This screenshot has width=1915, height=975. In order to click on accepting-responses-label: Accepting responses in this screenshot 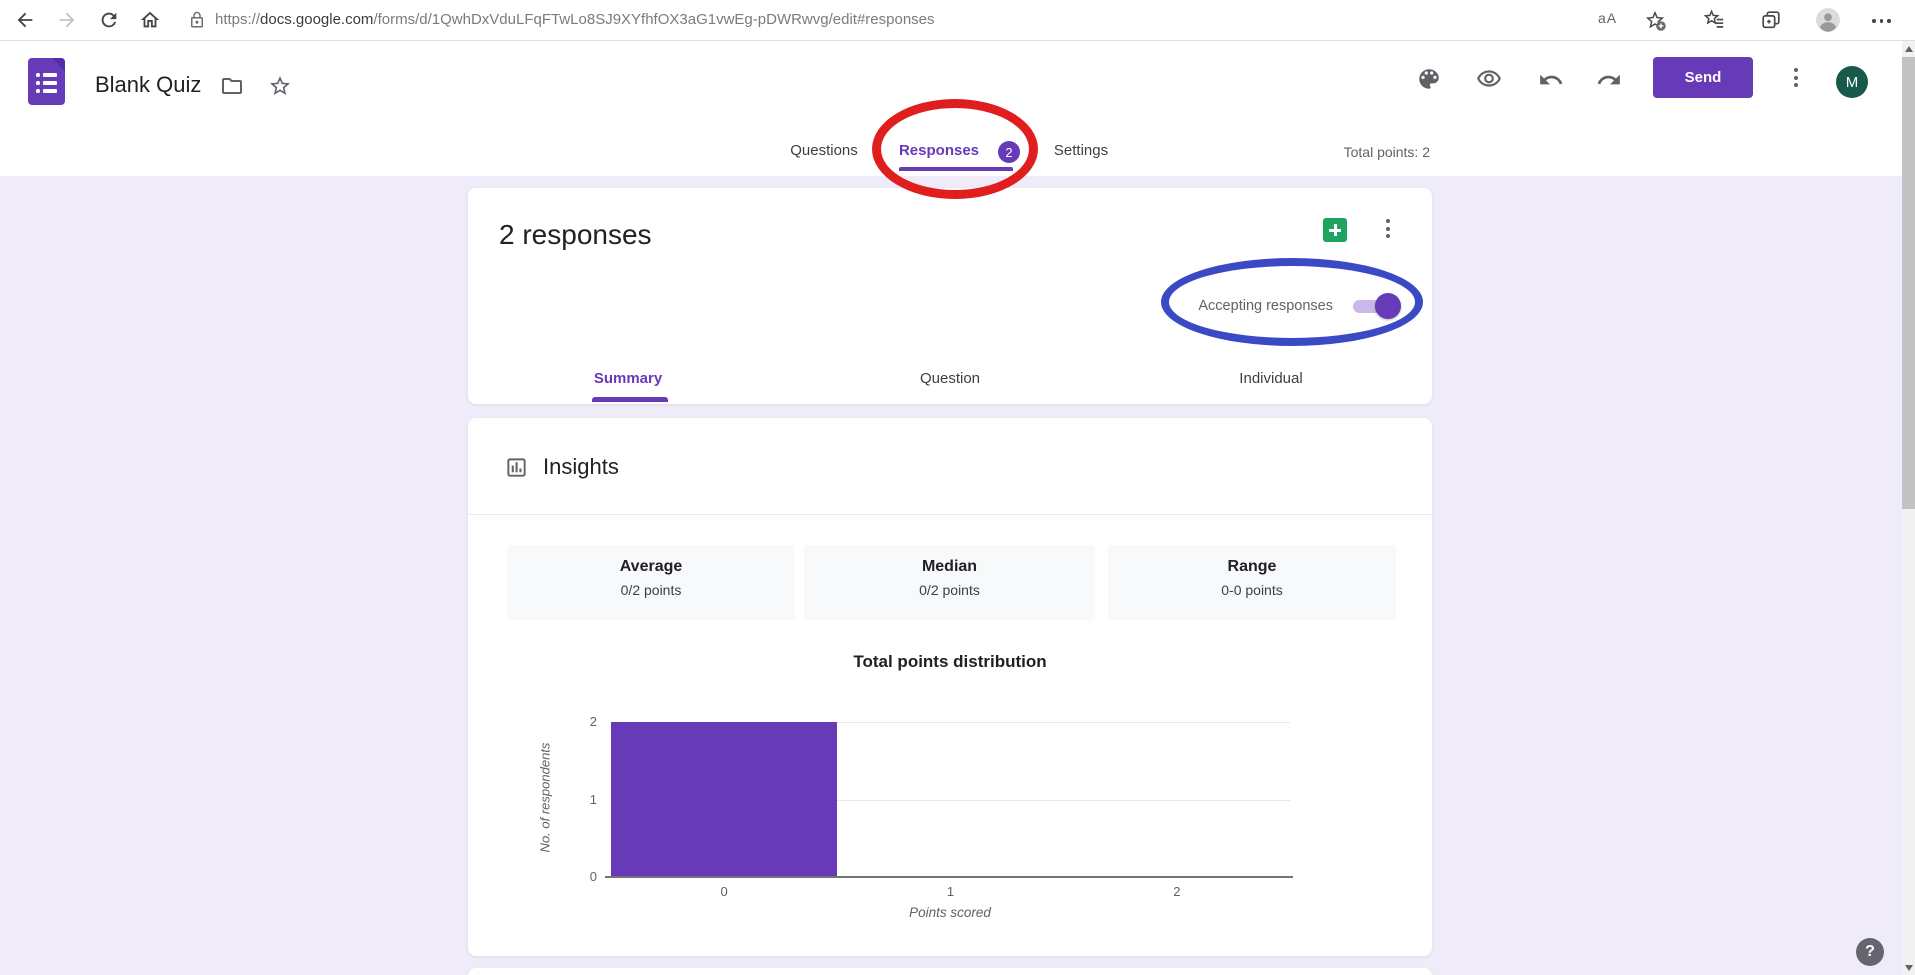, I will do `click(1265, 306)`.